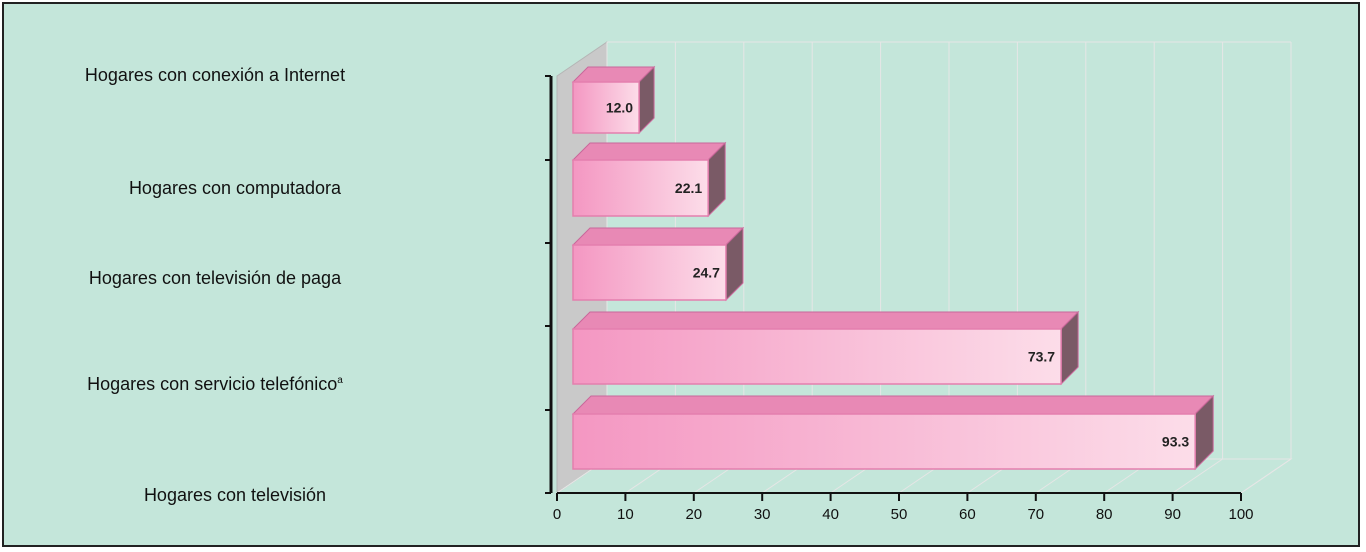 This screenshot has width=1366, height=552. Describe the element at coordinates (625, 514) in the screenshot. I see `x-tick-label: 10` at that location.